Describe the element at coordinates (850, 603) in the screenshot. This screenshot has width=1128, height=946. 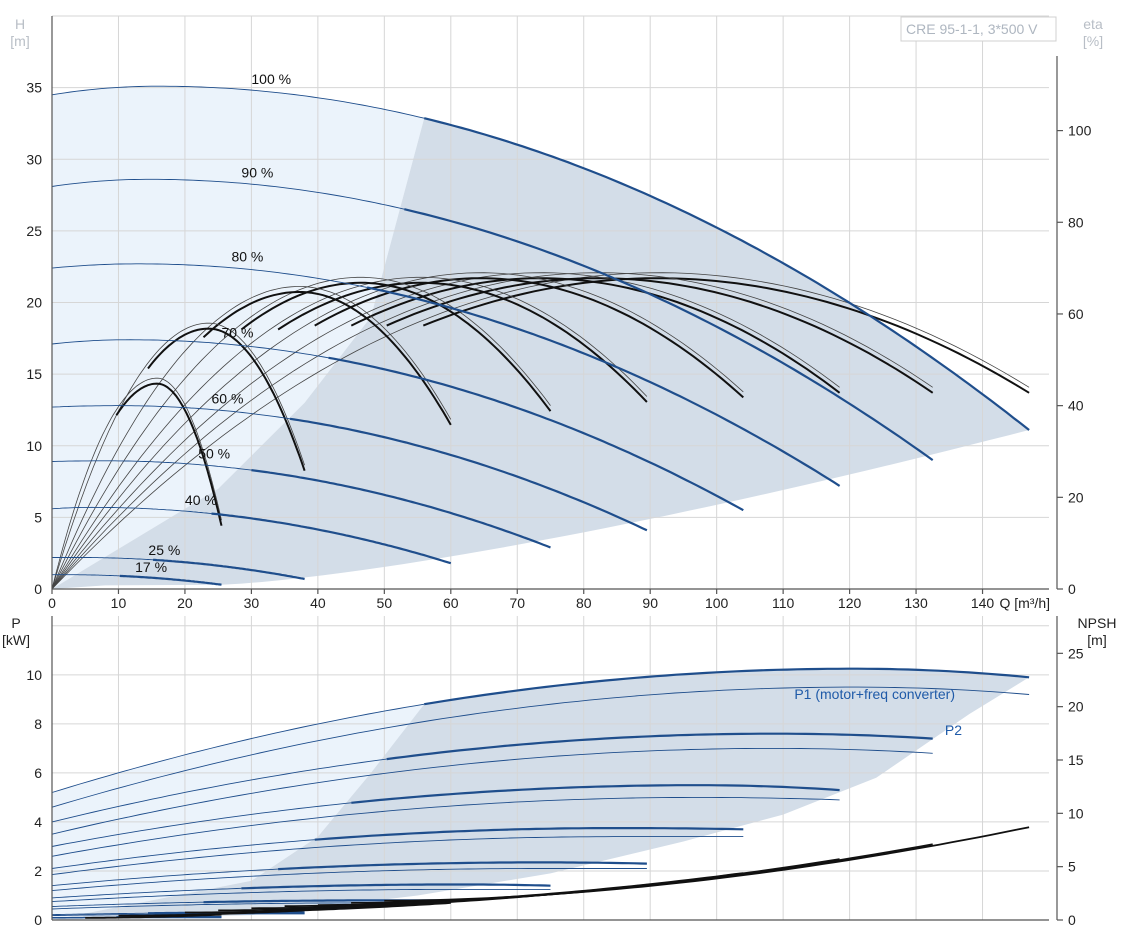
I see `x-tick-label: 120` at that location.